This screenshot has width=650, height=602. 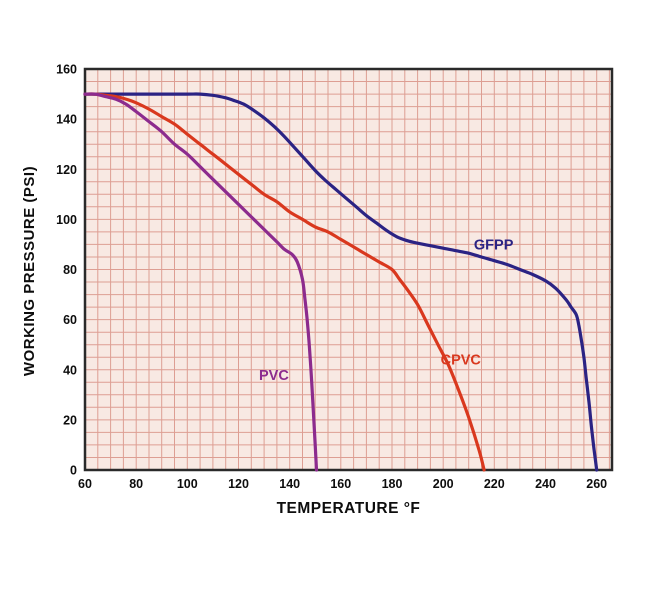 I want to click on svg-text: 0, so click(x=73, y=471).